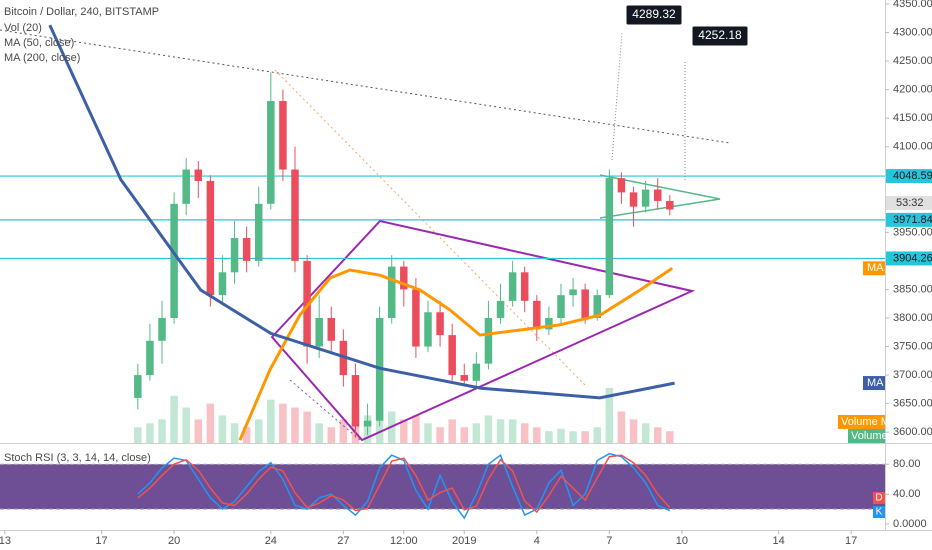 The image size is (932, 550). What do you see at coordinates (912, 375) in the screenshot?
I see `y-tick-label: 3700.00` at bounding box center [912, 375].